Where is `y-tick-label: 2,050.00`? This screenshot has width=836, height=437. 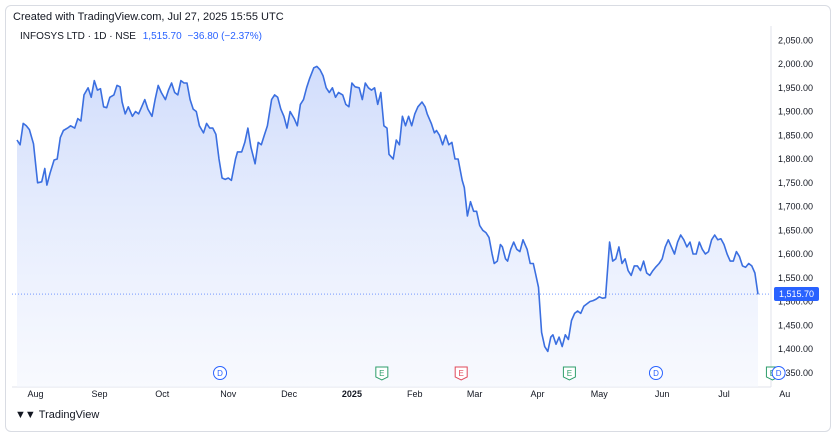
y-tick-label: 2,050.00 is located at coordinates (795, 40).